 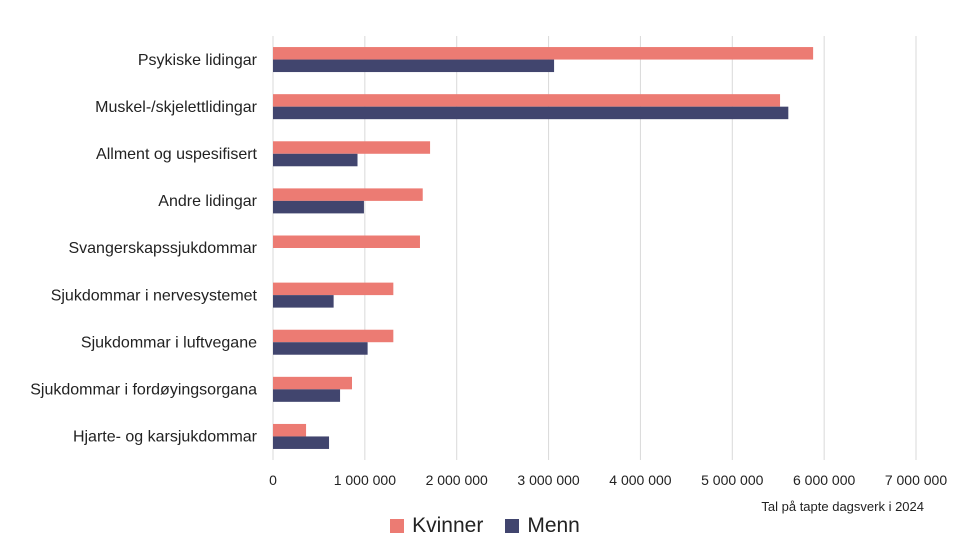 I want to click on x-tick-label: 1 000 000, so click(x=365, y=480).